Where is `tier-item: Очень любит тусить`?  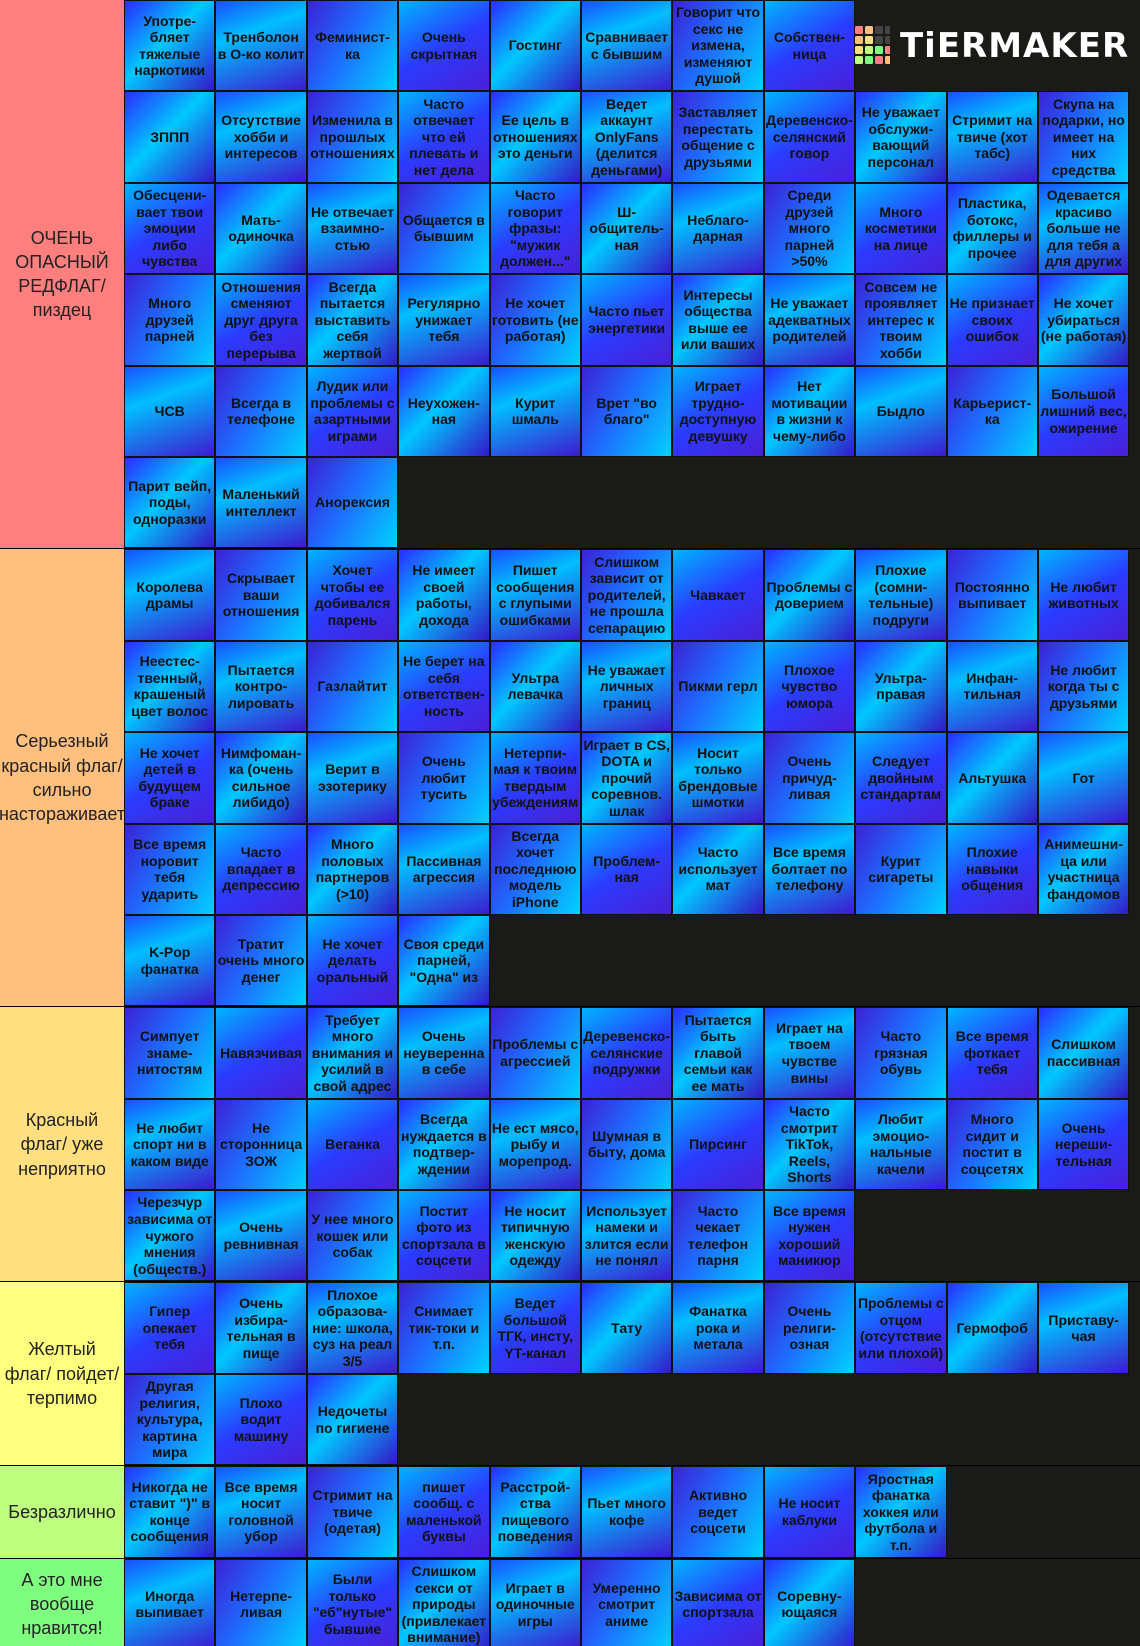 tier-item: Очень любит тусить is located at coordinates (444, 778).